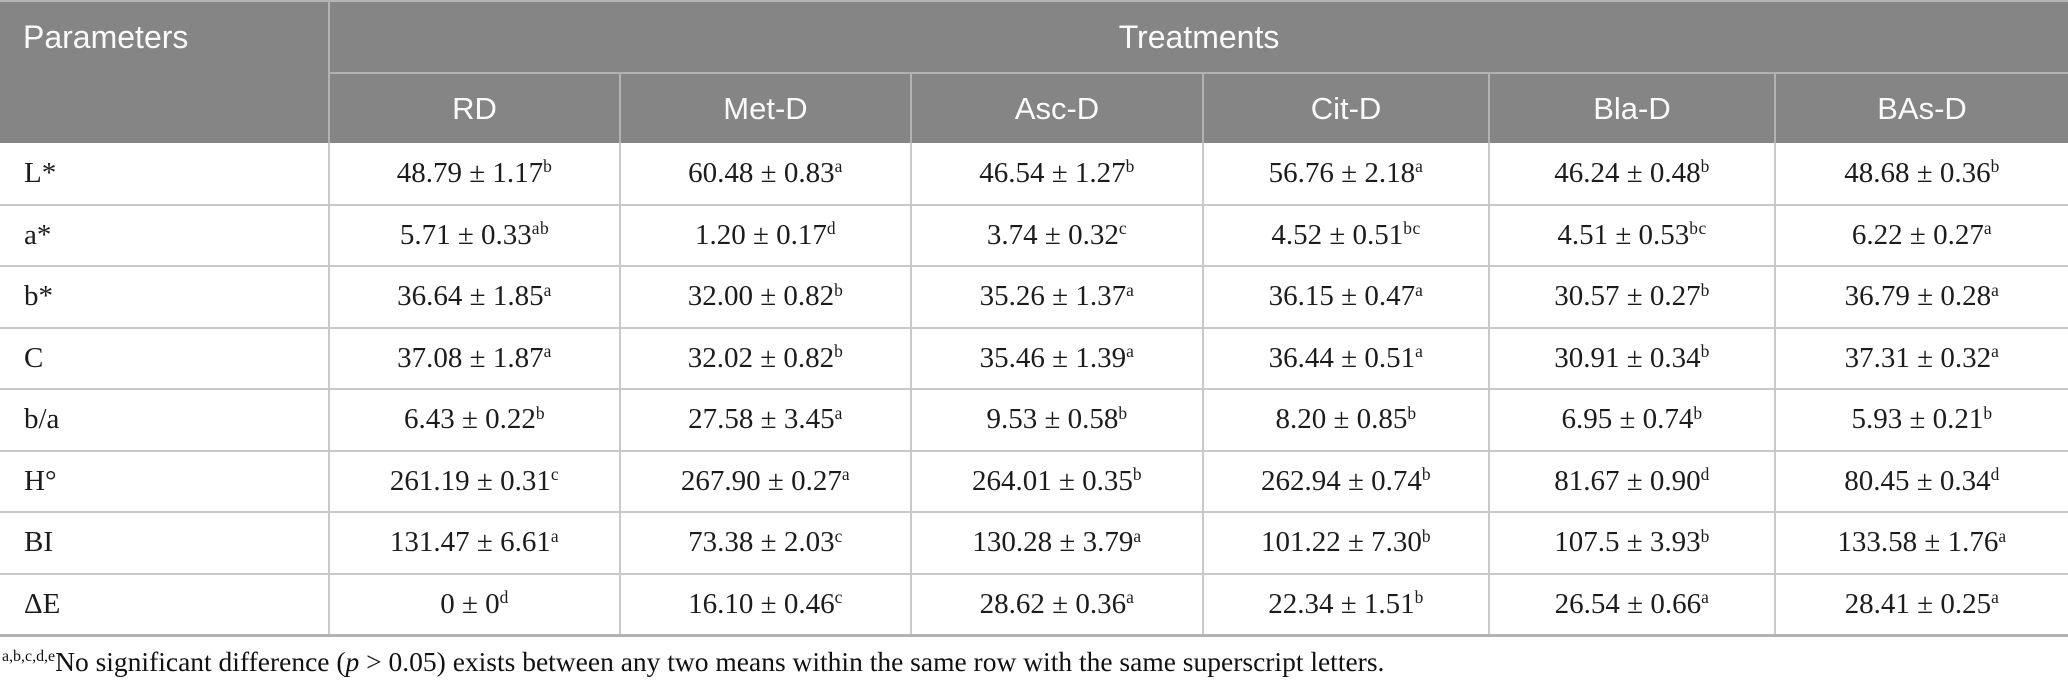  What do you see at coordinates (1920, 107) in the screenshot?
I see `column-header-cell: BAs-D` at bounding box center [1920, 107].